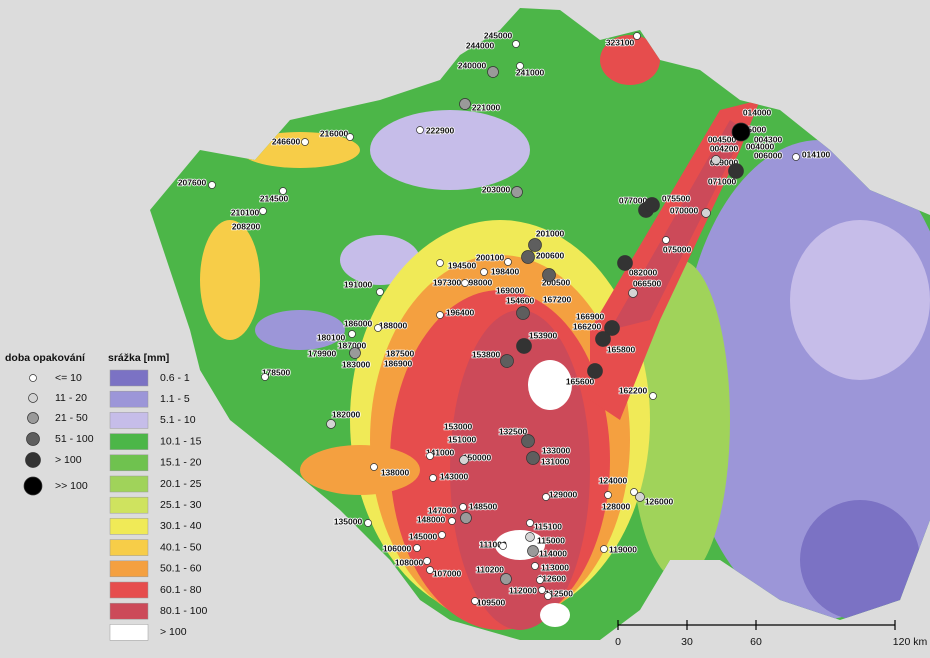  What do you see at coordinates (553, 553) in the screenshot?
I see `station-label: 114000` at bounding box center [553, 553].